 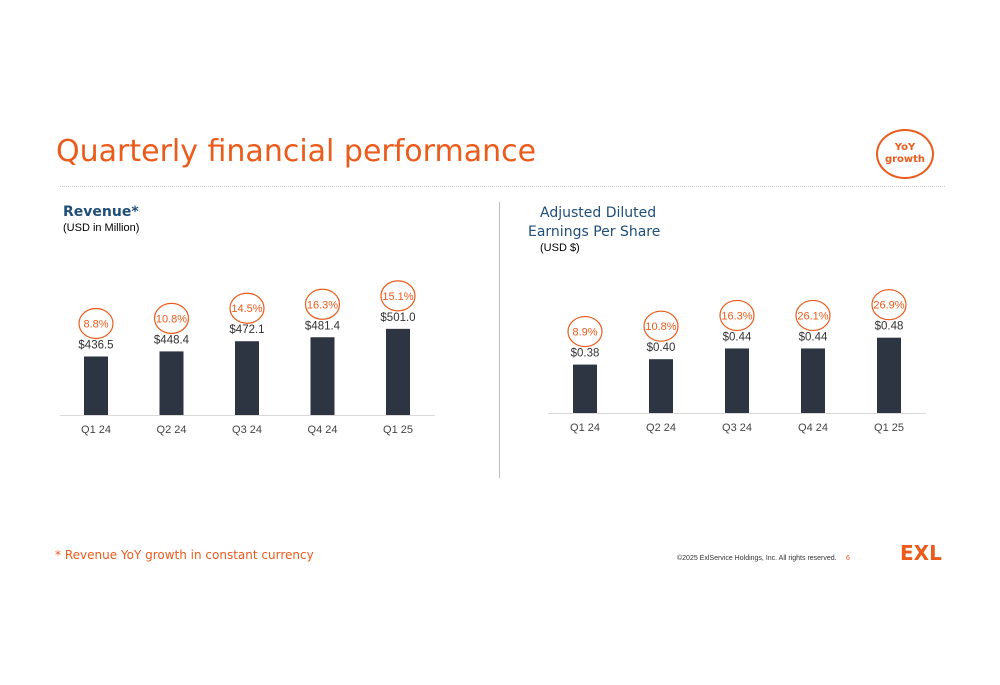 I want to click on revenue-value-label: $501.0, so click(x=397, y=318).